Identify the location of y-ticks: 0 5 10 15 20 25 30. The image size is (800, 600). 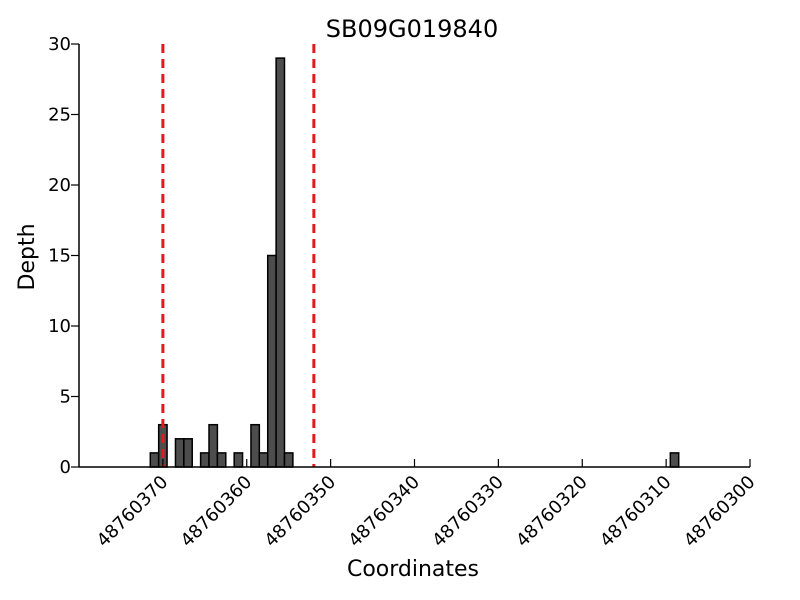
(63, 256).